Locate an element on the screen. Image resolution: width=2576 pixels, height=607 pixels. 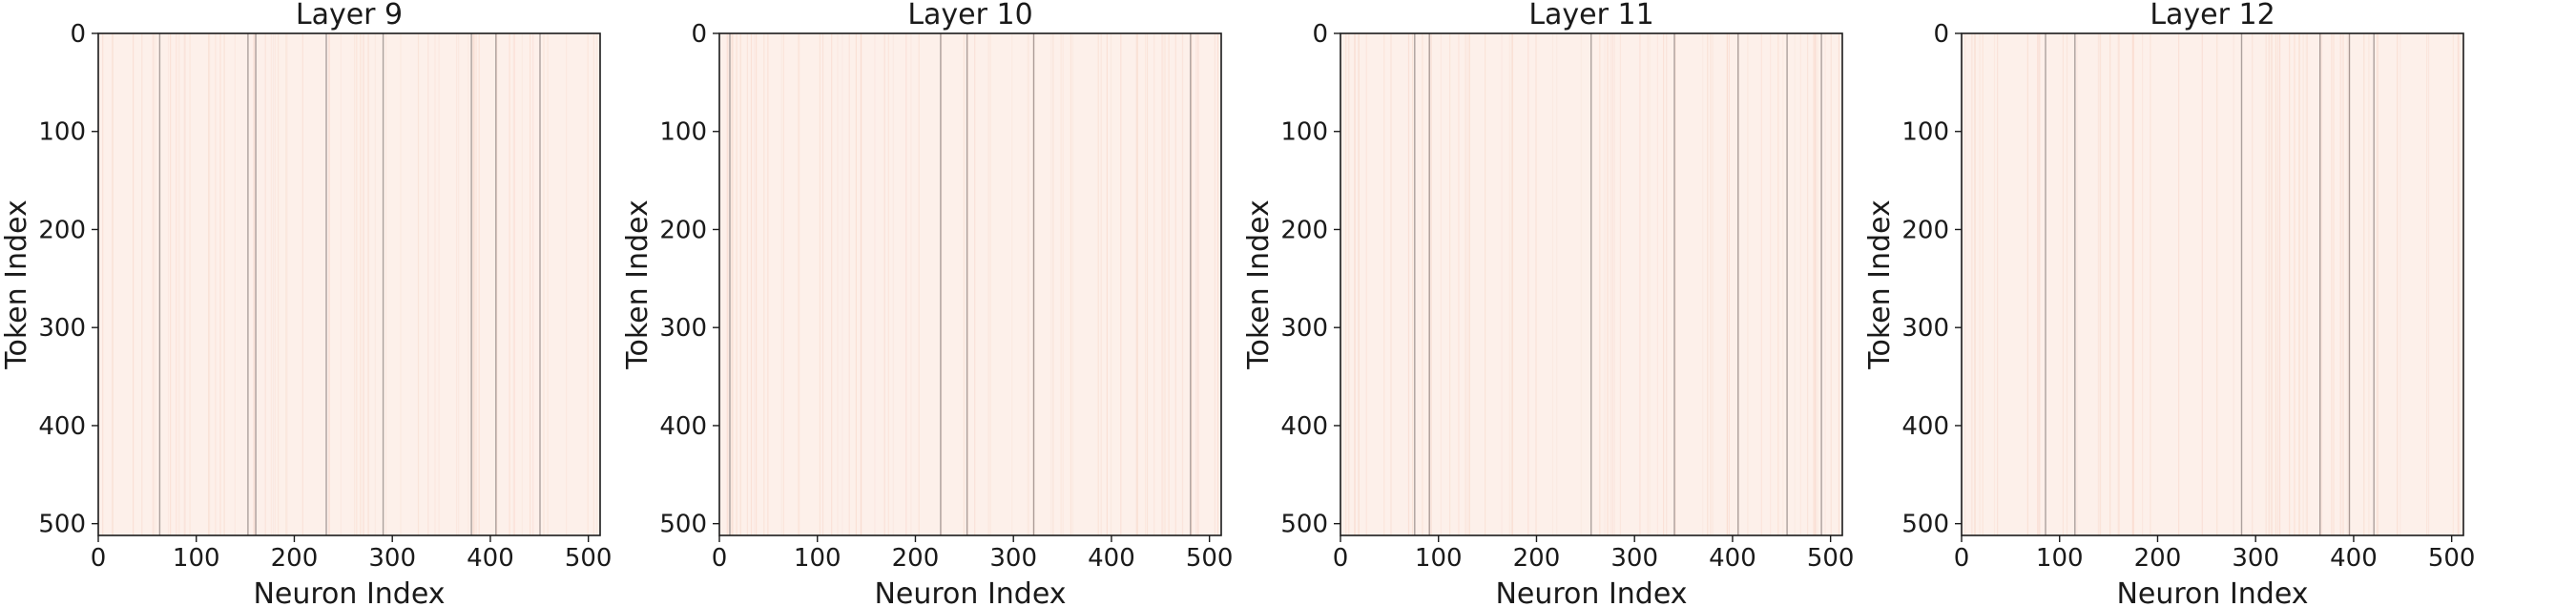
y-axis-label: Token Index is located at coordinates (16, 284).